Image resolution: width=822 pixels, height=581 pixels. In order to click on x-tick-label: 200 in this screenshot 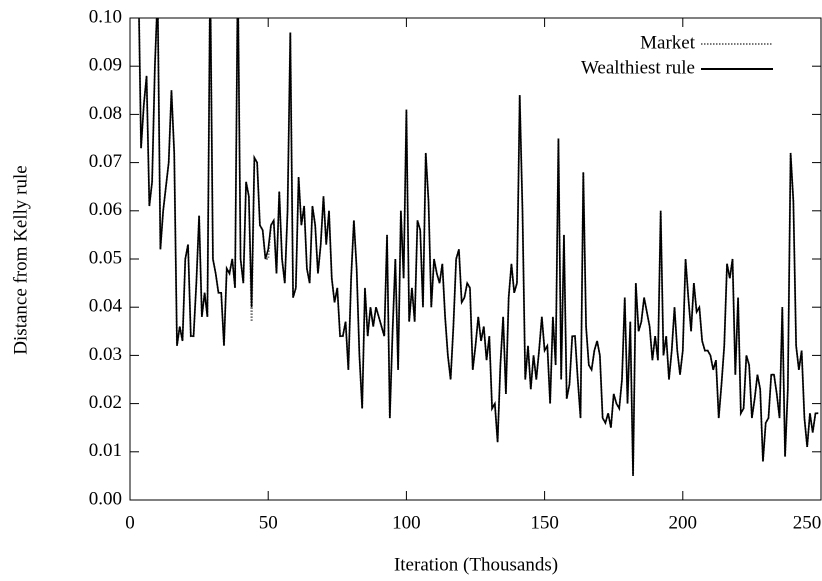, I will do `click(683, 522)`.